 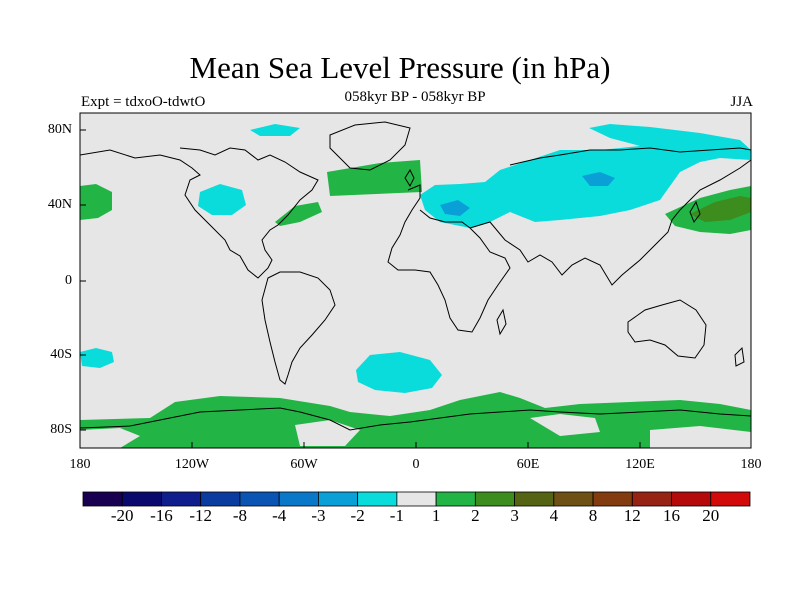 I want to click on mediterranean-negative-core, so click(x=455, y=208).